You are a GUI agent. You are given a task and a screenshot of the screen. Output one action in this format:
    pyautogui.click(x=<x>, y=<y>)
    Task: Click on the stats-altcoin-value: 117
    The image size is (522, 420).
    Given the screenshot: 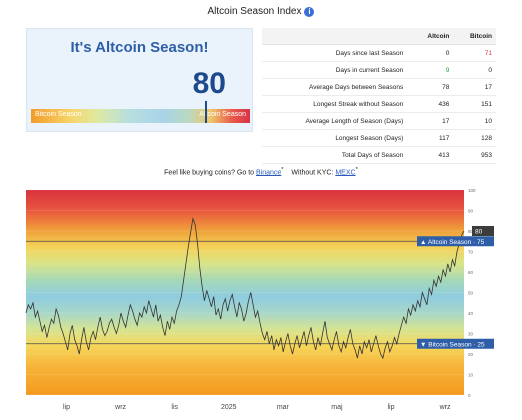 What is the action you would take?
    pyautogui.click(x=430, y=138)
    